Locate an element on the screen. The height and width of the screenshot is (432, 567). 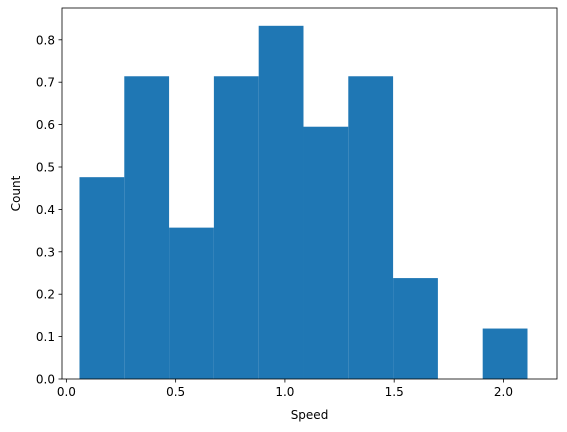
x-axis-label: Speed is located at coordinates (310, 415).